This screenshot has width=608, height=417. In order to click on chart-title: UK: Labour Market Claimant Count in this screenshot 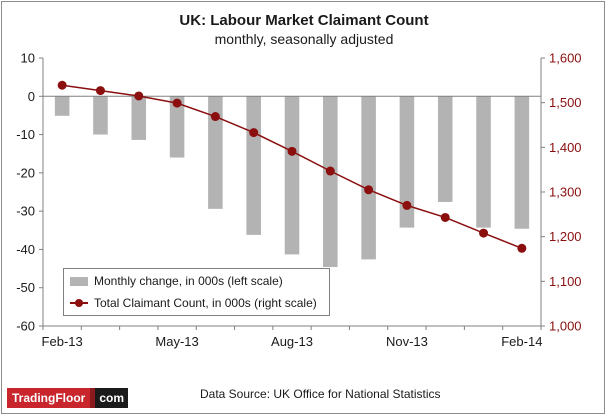, I will do `click(304, 20)`.